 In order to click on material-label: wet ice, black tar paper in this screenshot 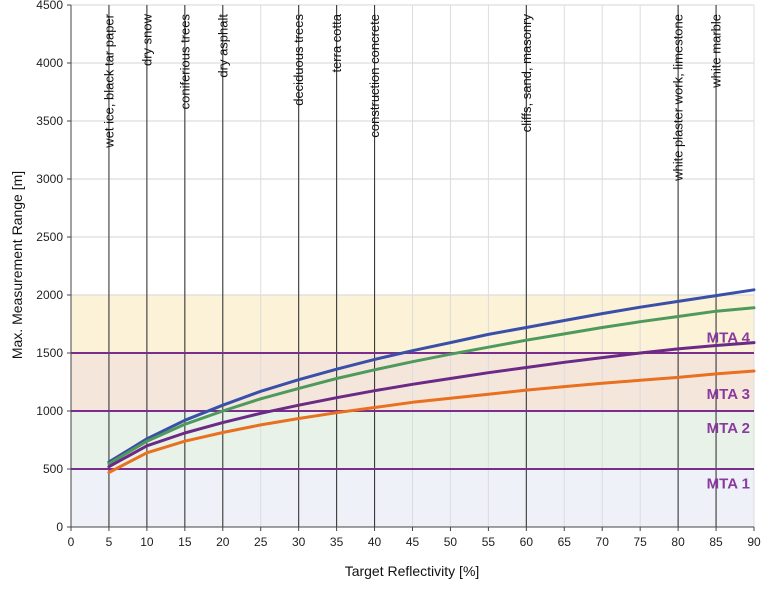, I will do `click(108, 80)`.